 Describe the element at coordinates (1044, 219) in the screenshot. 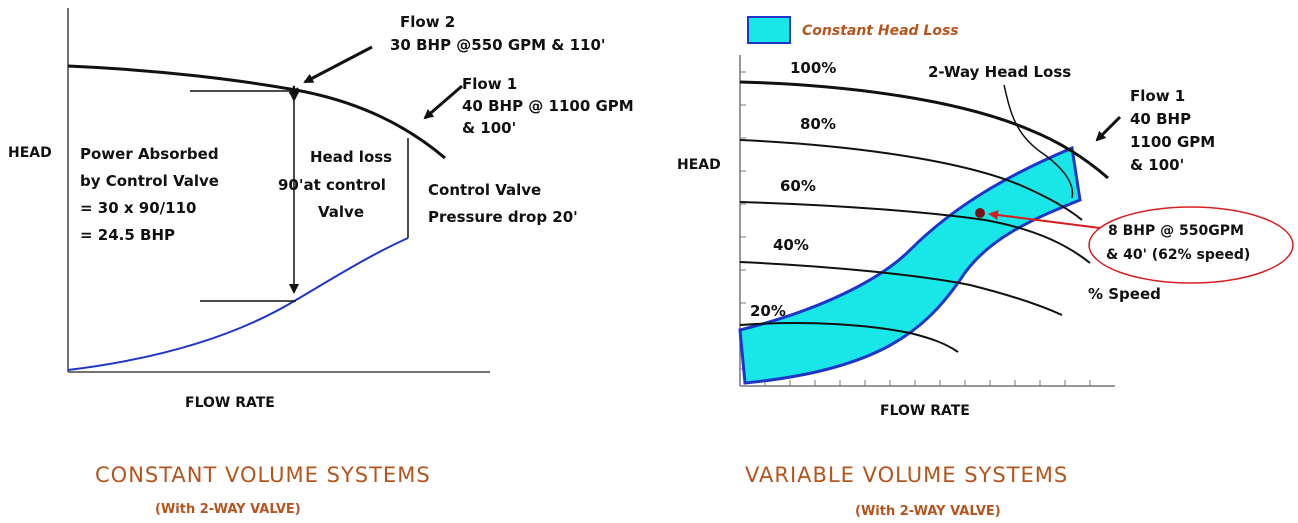

I see `operating-point-arrow` at that location.